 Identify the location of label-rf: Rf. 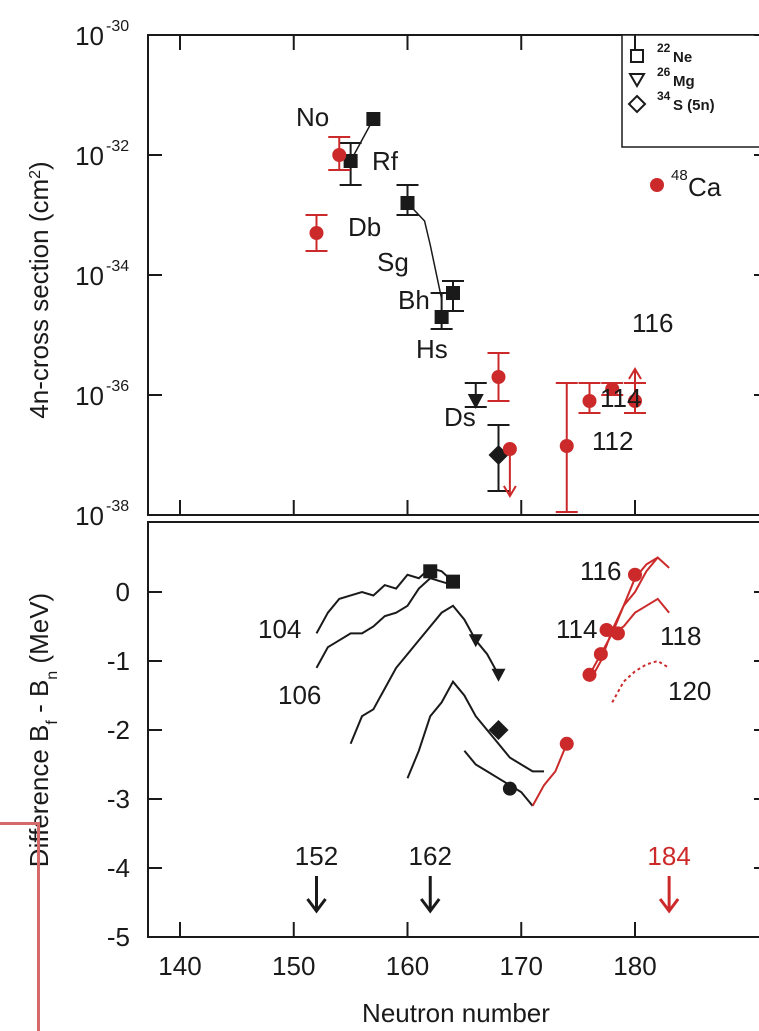
(385, 161).